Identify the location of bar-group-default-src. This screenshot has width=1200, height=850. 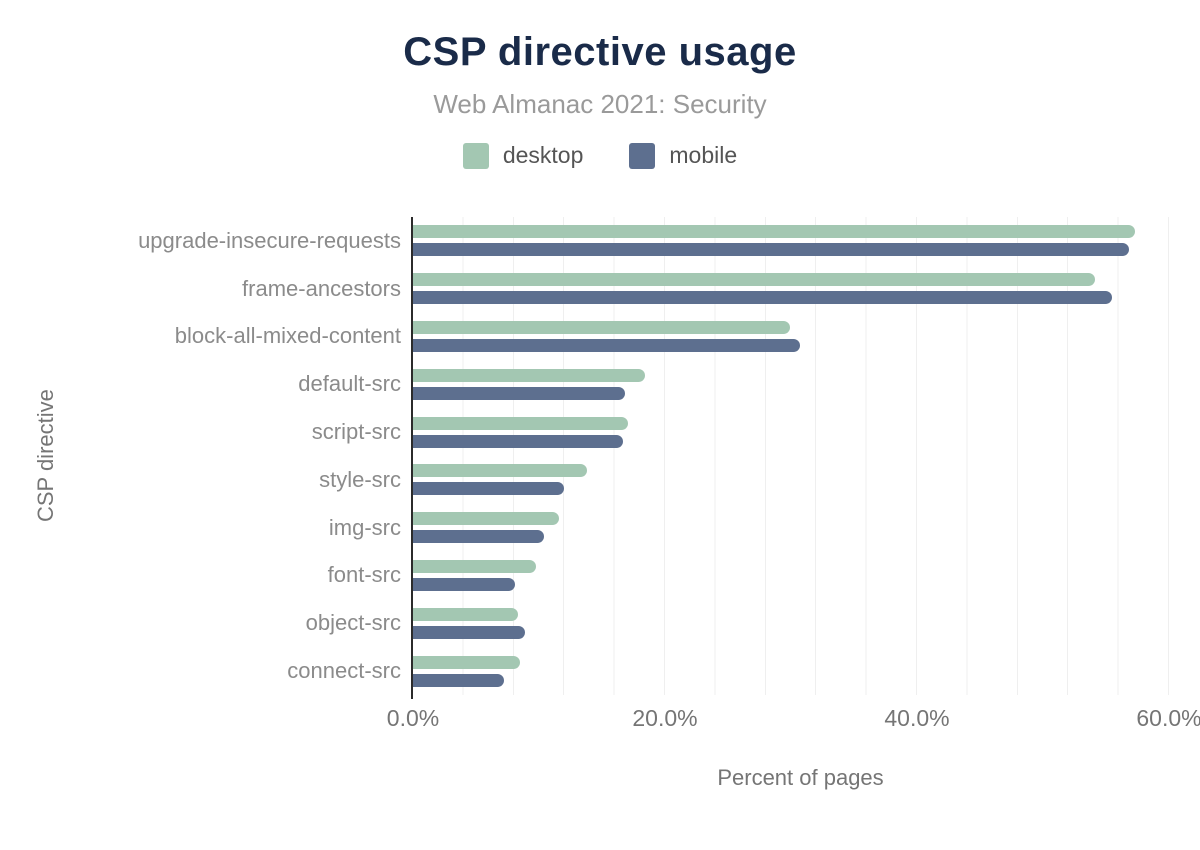
(800, 384).